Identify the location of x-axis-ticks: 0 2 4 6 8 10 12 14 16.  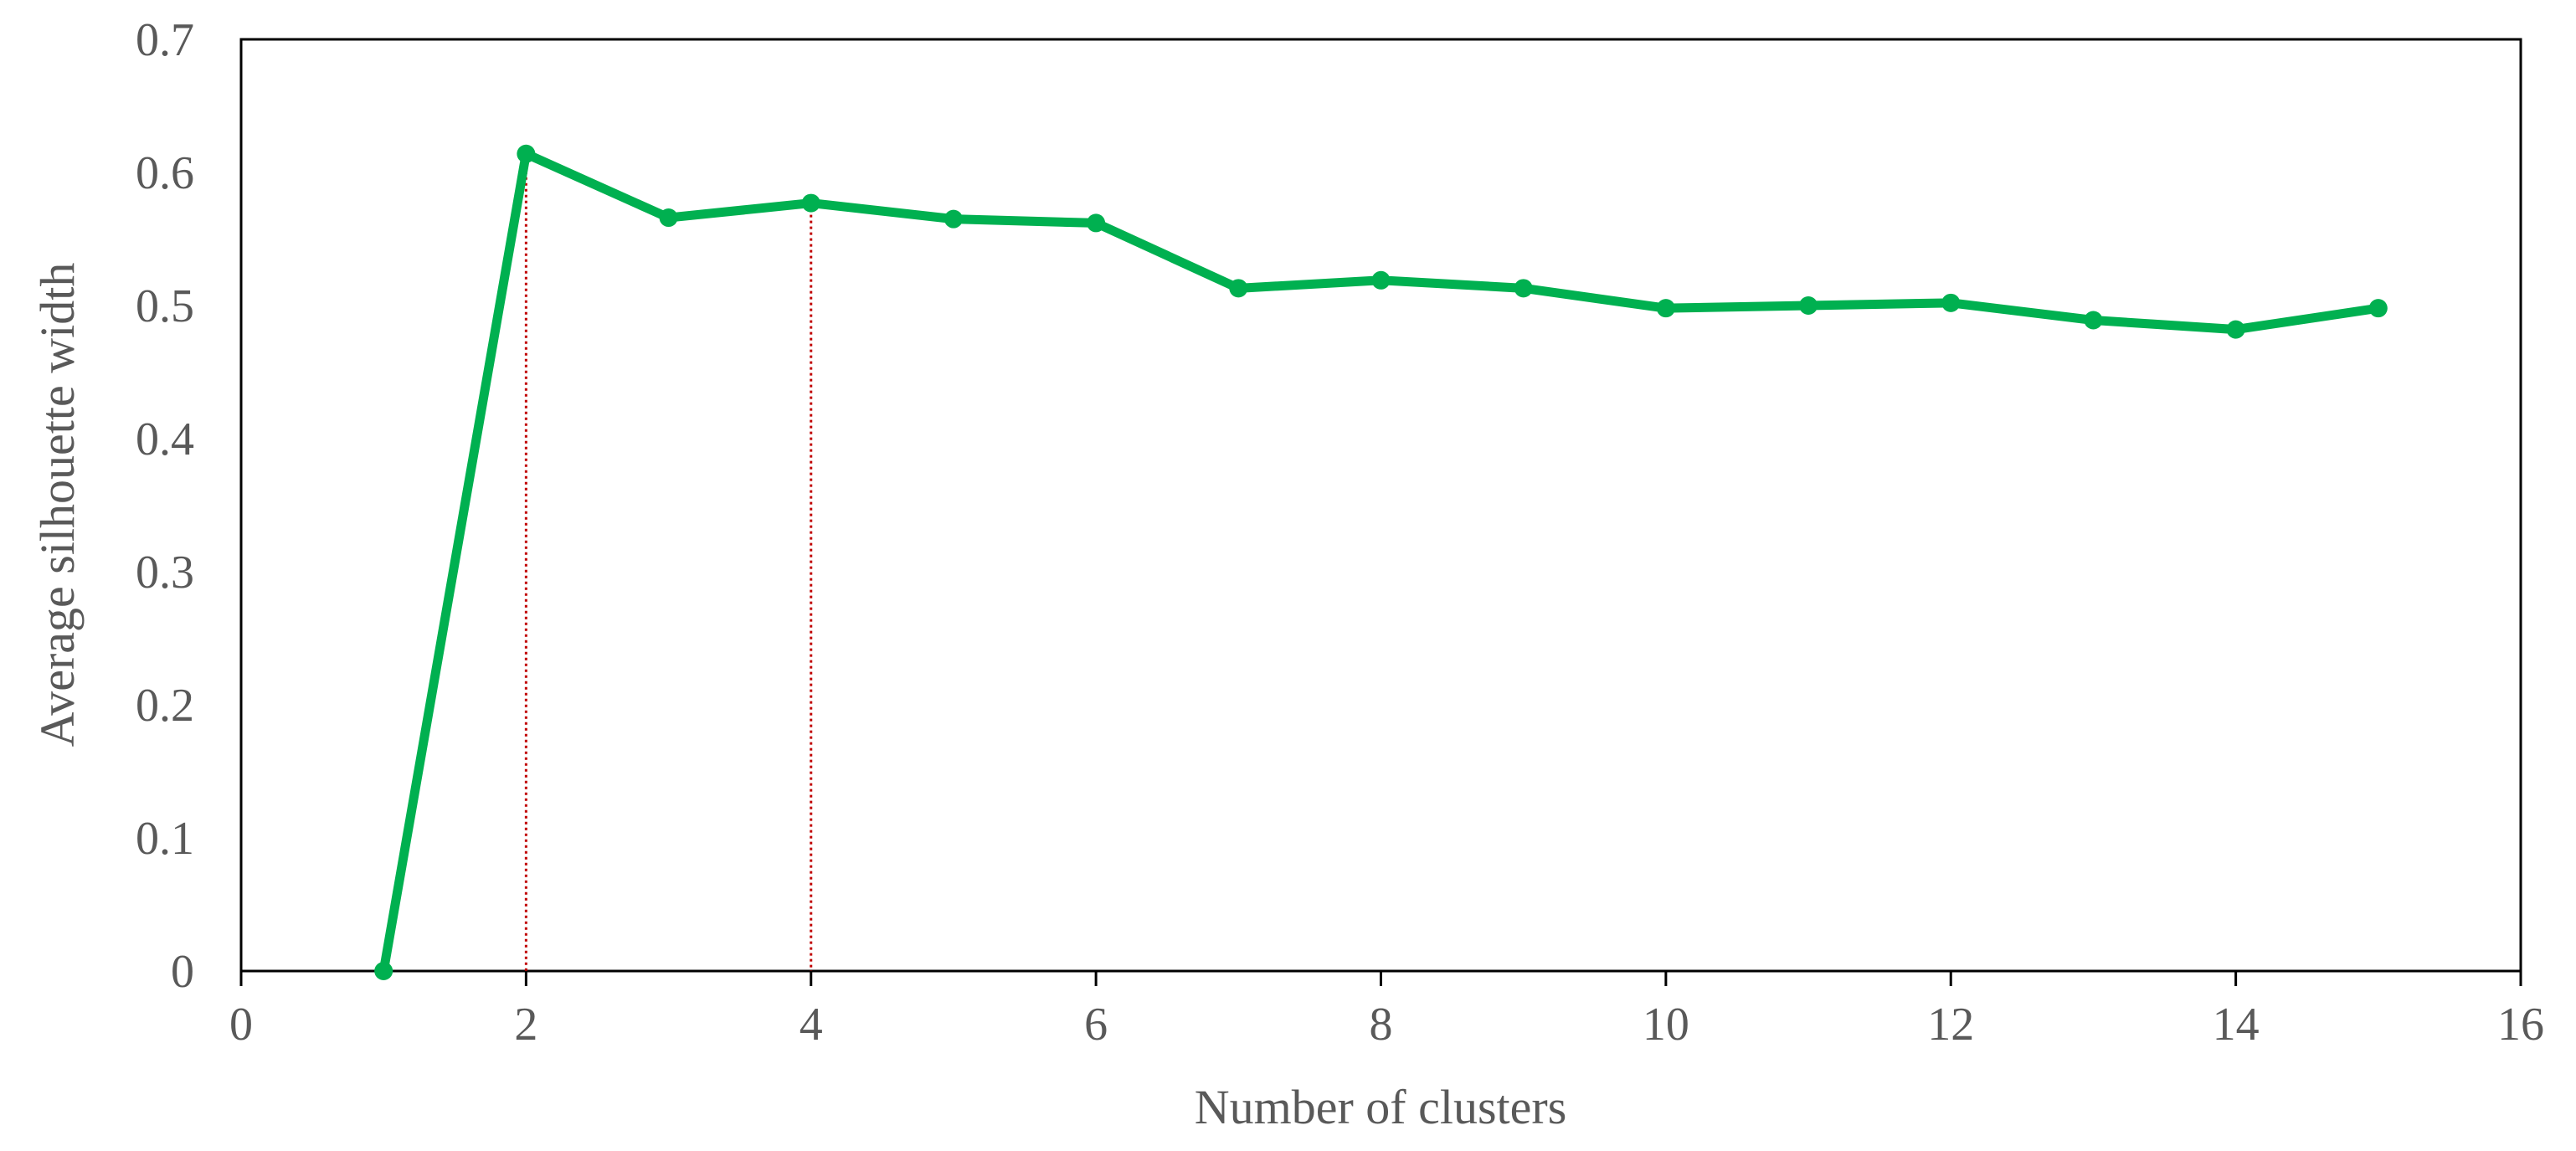
(1387, 1011).